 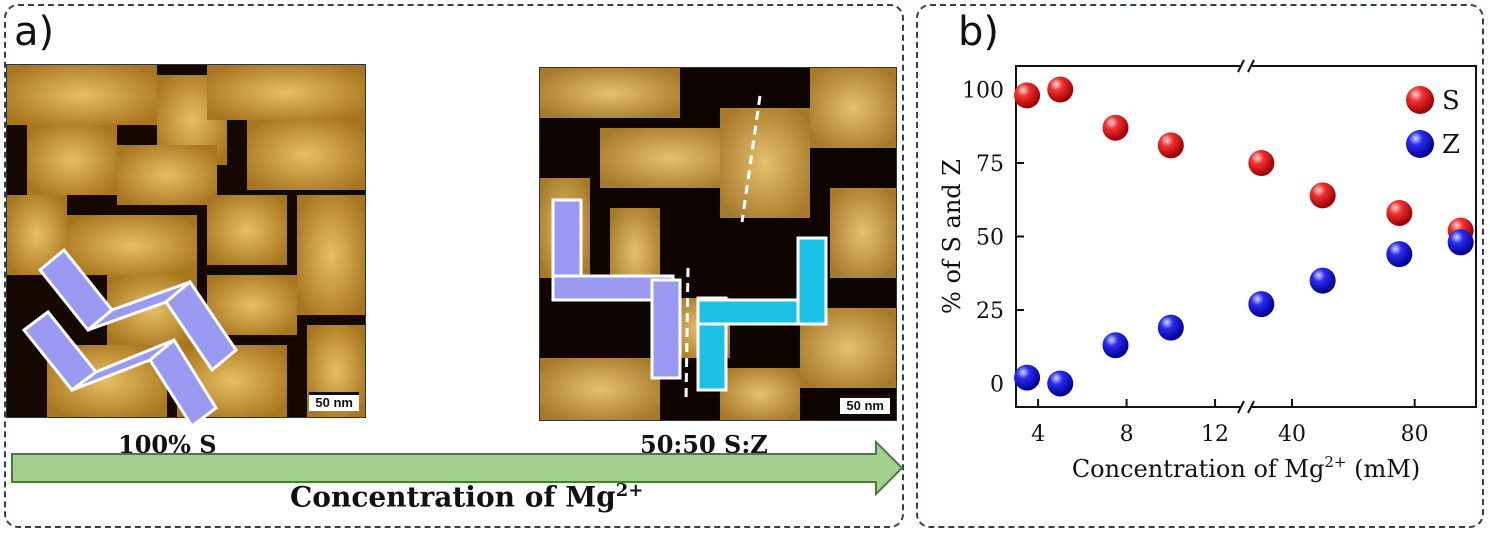 I want to click on x-tick-label: 8, so click(x=1127, y=434).